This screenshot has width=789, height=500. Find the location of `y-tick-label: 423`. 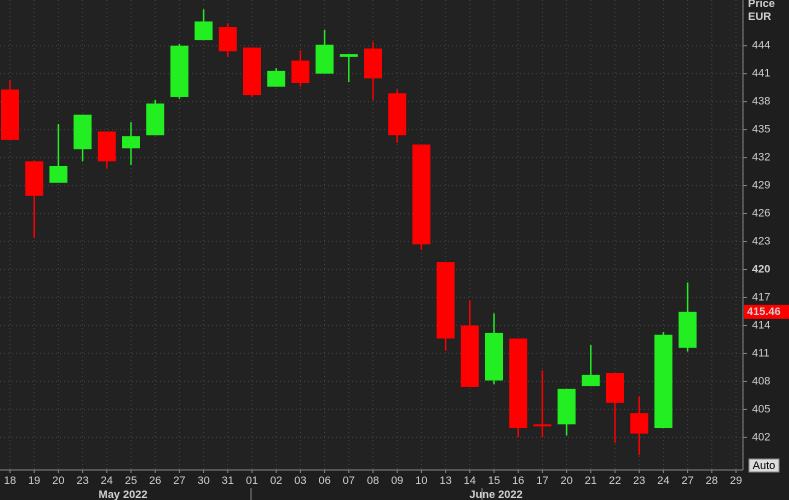

y-tick-label: 423 is located at coordinates (761, 241).